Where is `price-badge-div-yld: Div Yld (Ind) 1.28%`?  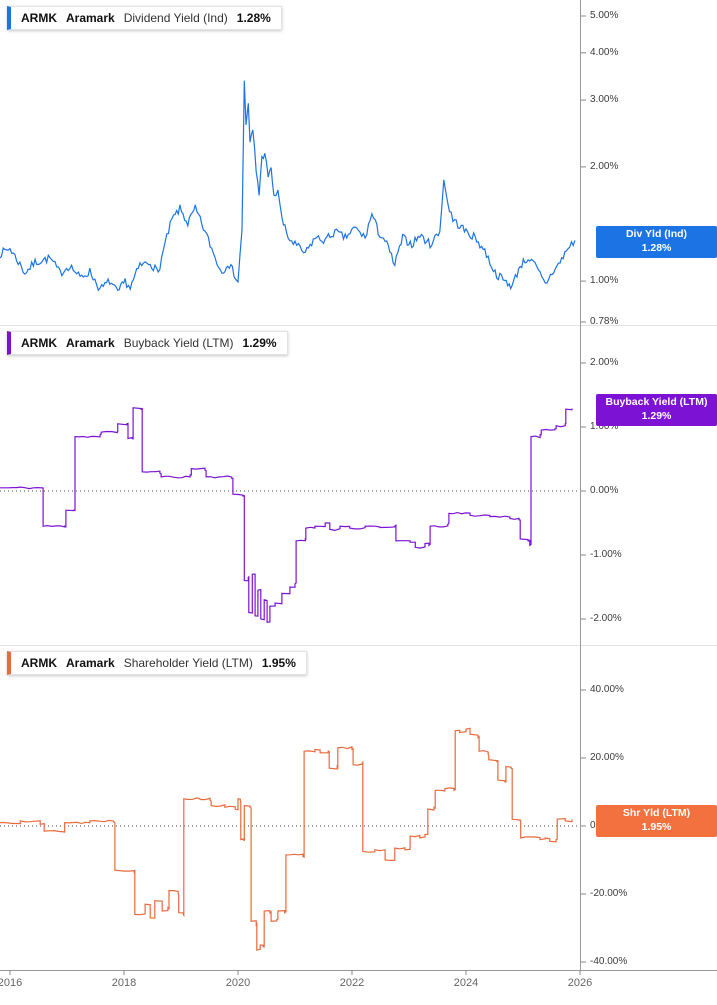 price-badge-div-yld: Div Yld (Ind) 1.28% is located at coordinates (656, 242).